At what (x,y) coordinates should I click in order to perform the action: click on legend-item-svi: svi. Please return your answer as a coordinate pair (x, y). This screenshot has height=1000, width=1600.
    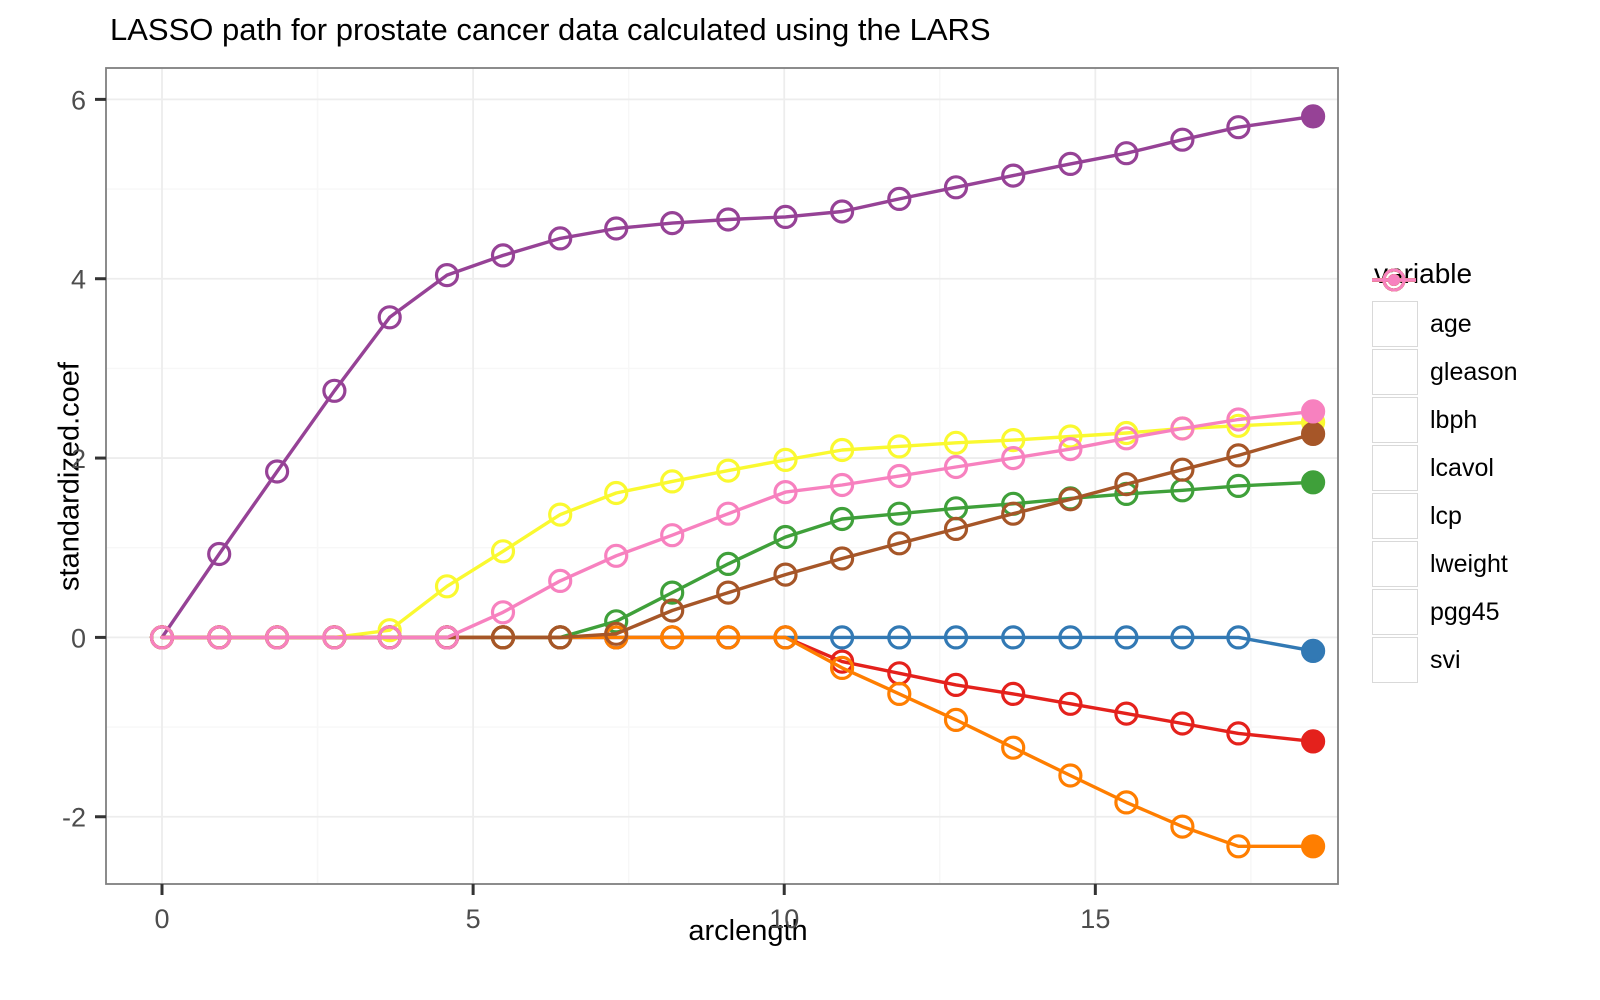
    Looking at the image, I should click on (1445, 476).